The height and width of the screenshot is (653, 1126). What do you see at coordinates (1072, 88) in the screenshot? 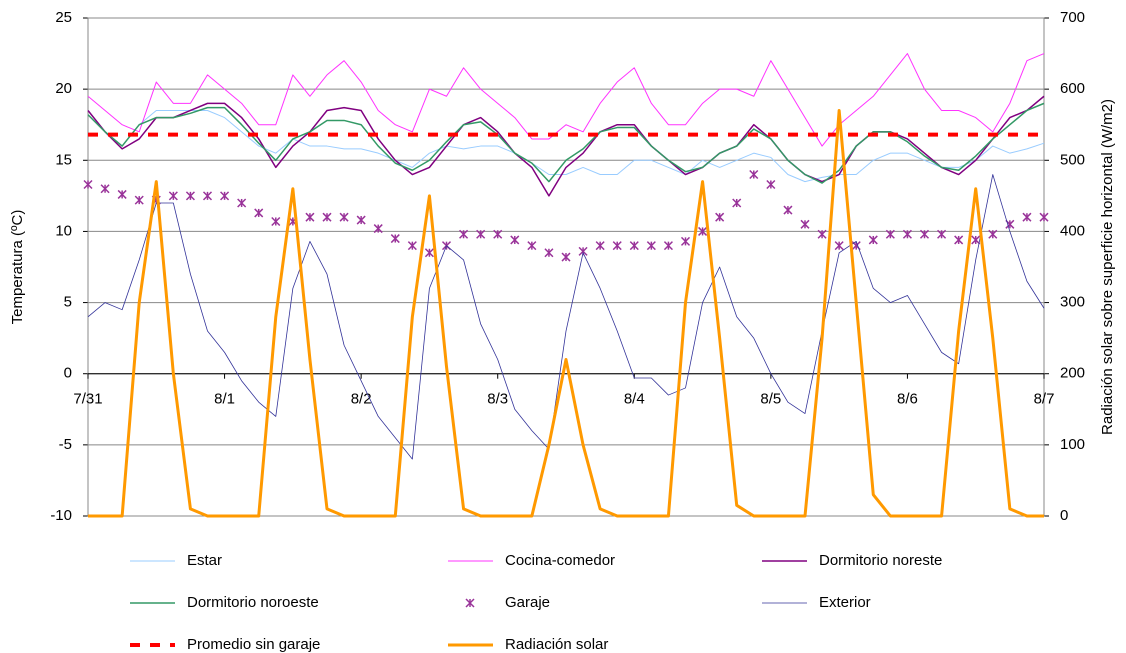
I see `y2-tick-label: 600` at bounding box center [1072, 88].